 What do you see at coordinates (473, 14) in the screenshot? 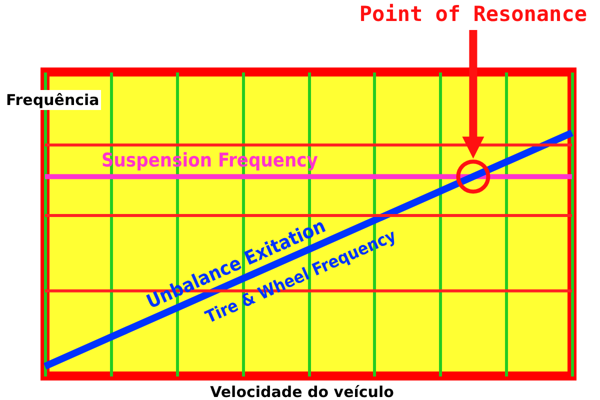
I see `text: Point of Resonance` at bounding box center [473, 14].